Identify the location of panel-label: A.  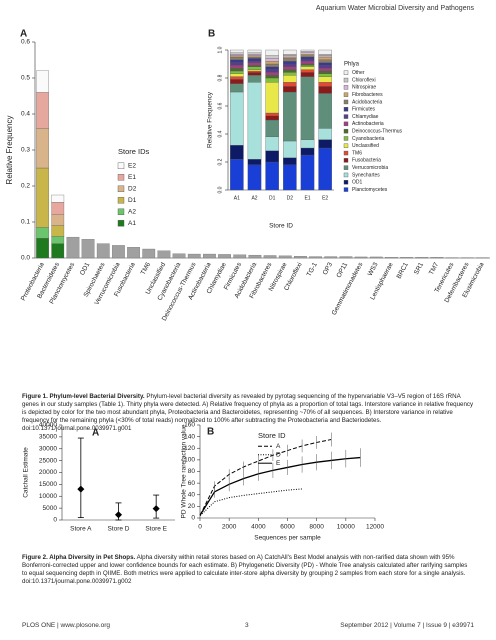
(23, 34).